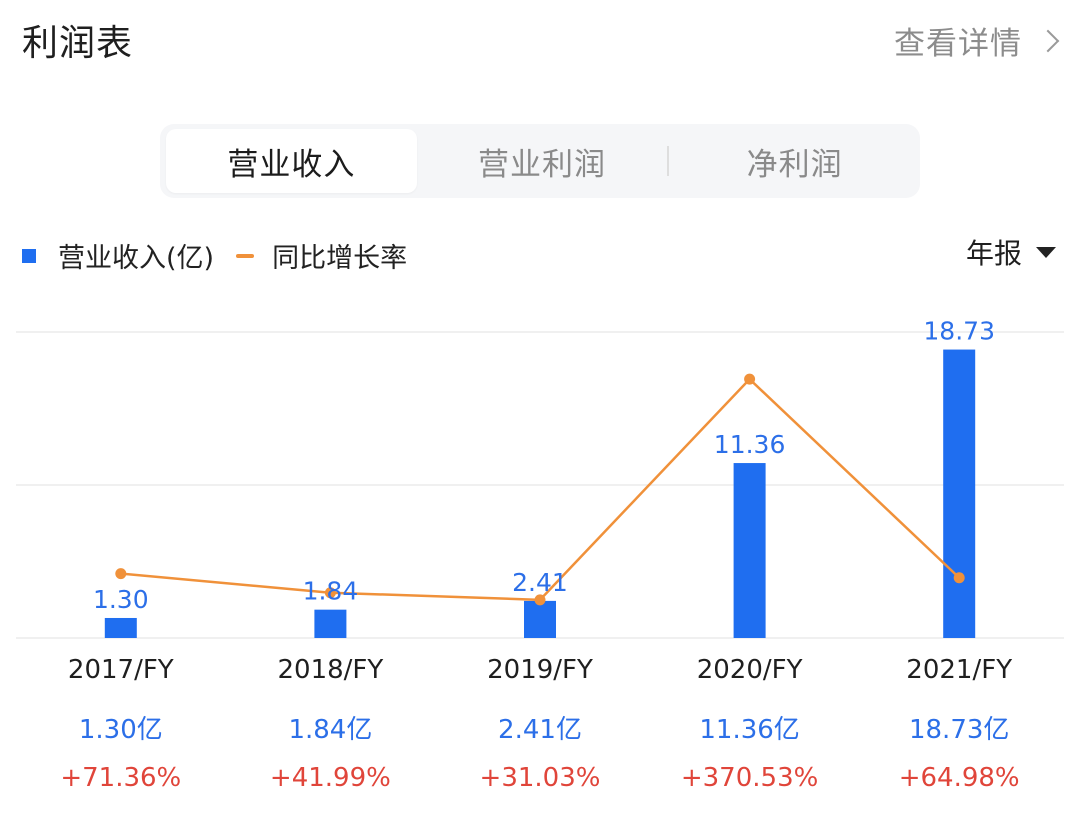 This screenshot has width=1080, height=831. Describe the element at coordinates (540, 670) in the screenshot. I see `year-label: 2019/FY` at that location.